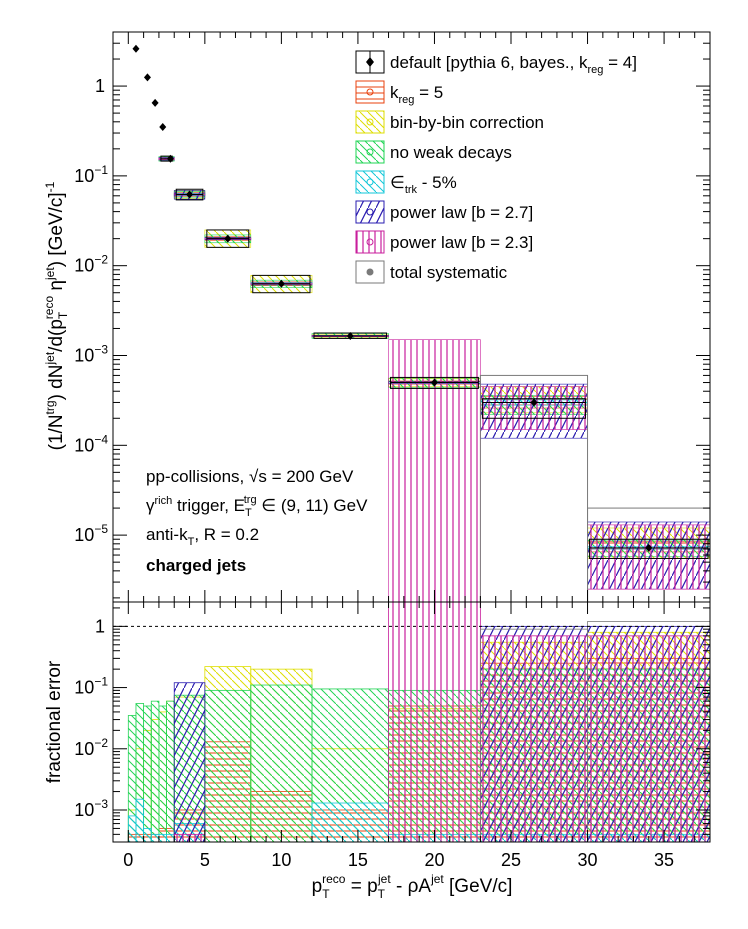 This screenshot has height=929, width=748. I want to click on top-y-axis-title: (1/Ntrg) dNjet/d(pTreco ηjet) [GeV/c]-1, so click(56, 315).